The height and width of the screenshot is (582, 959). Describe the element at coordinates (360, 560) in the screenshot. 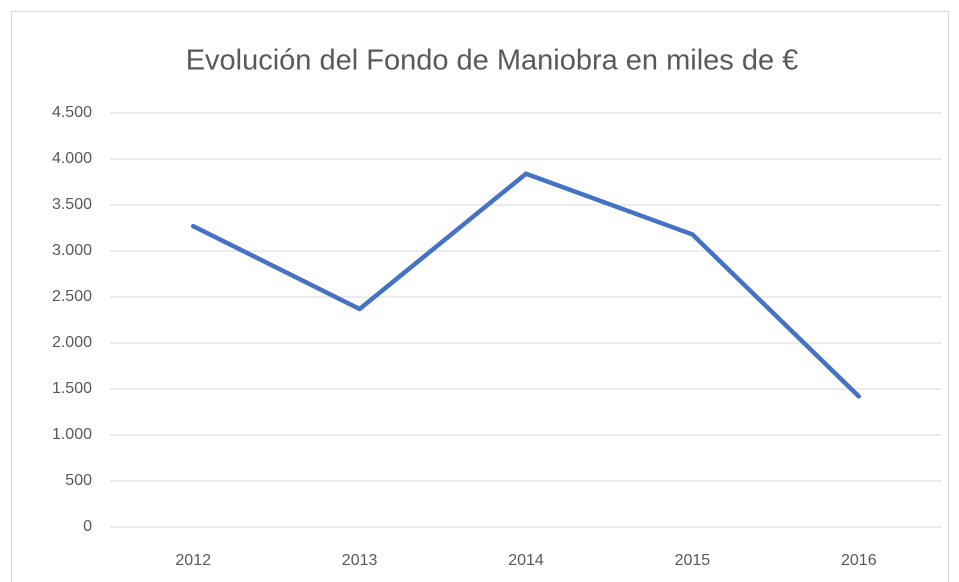

I see `x-tick-label: 2013` at that location.